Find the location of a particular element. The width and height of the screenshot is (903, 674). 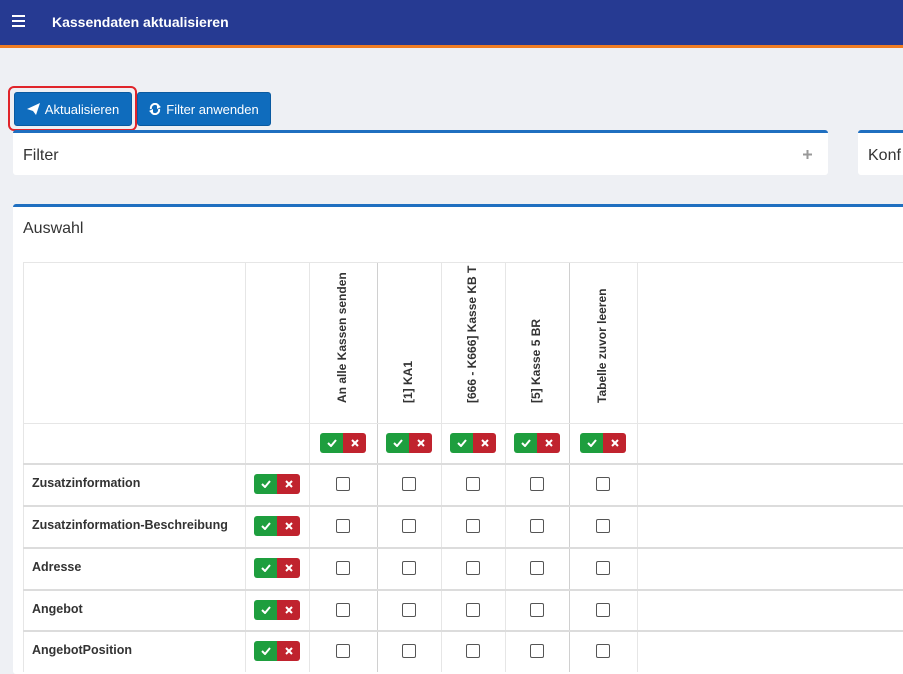

filter-button: Filter anwenden is located at coordinates (204, 109).